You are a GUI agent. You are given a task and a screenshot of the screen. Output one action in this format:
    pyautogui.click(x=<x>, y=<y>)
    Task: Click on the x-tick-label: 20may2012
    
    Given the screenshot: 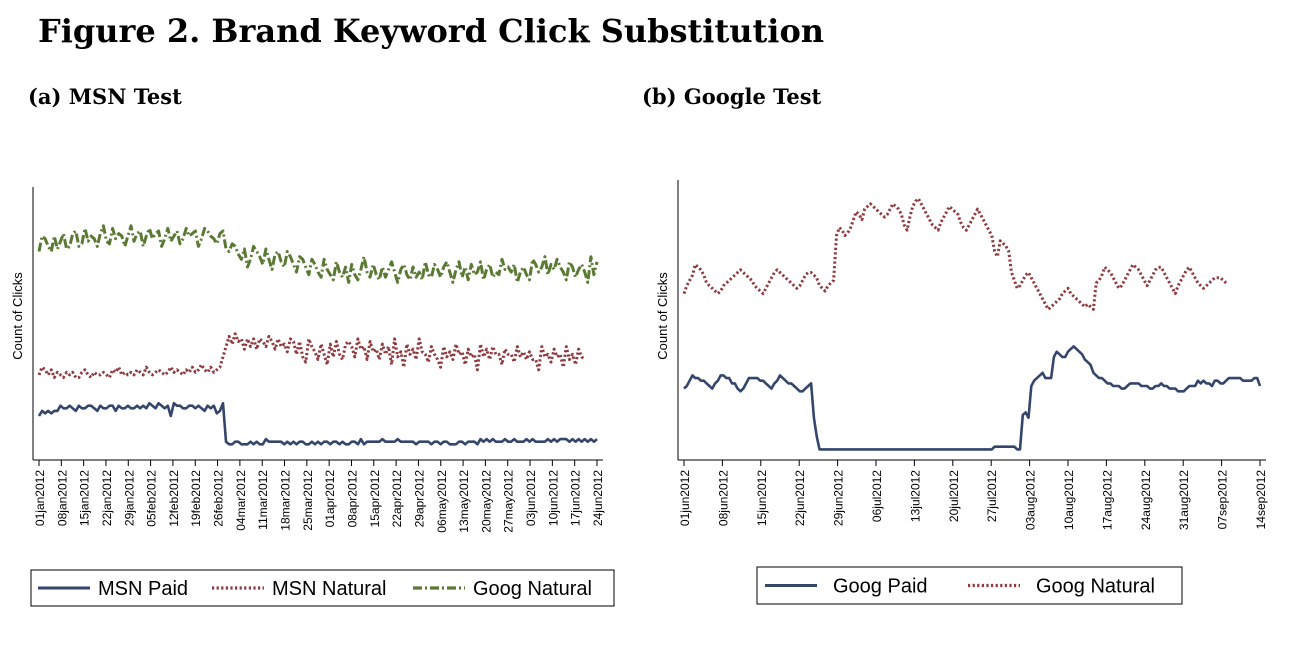 What is the action you would take?
    pyautogui.click(x=486, y=501)
    